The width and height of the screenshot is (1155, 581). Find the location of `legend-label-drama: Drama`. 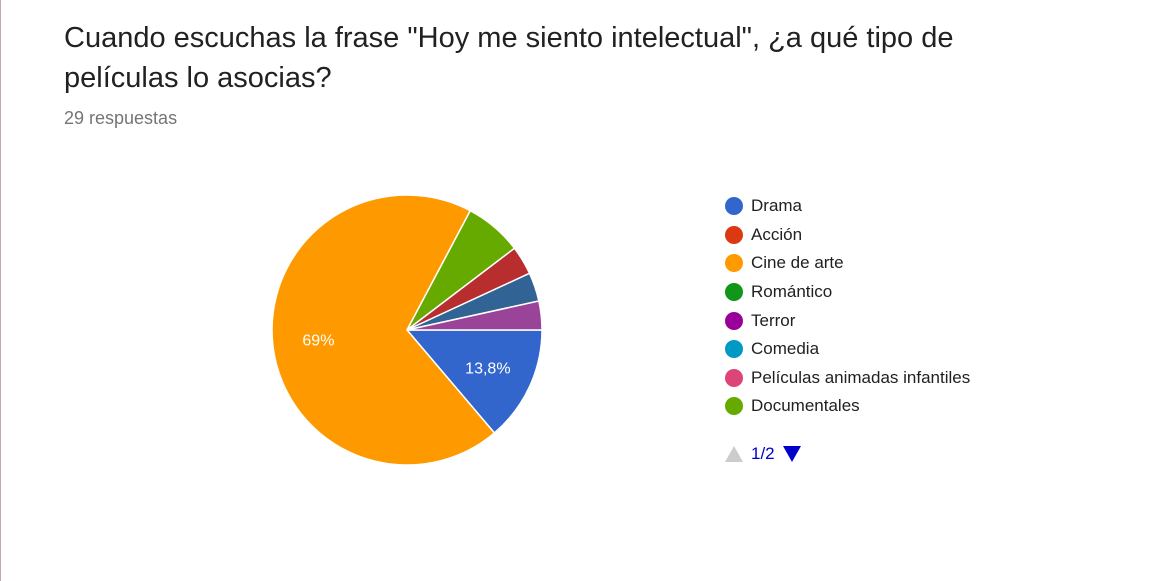

legend-label-drama: Drama is located at coordinates (777, 206).